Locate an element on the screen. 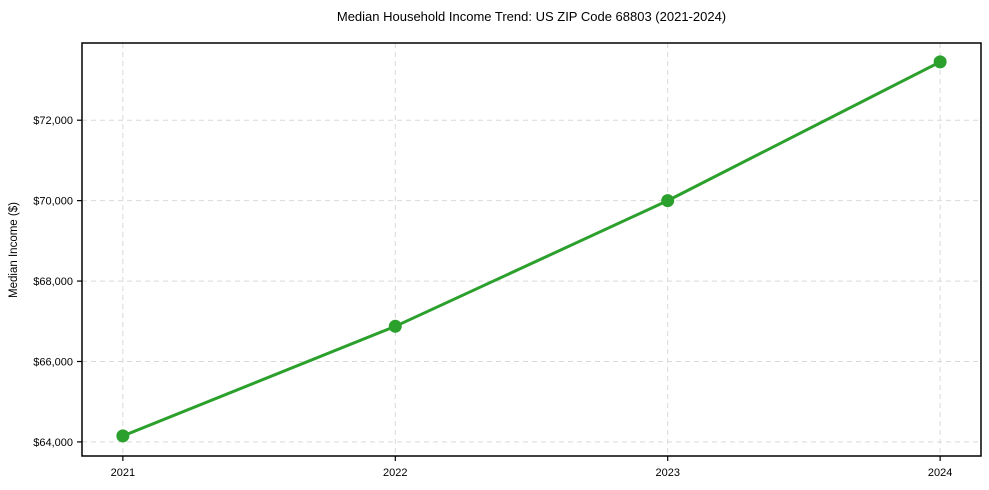 Image resolution: width=989 pixels, height=490 pixels. x-tick-label: 2022 is located at coordinates (395, 473).